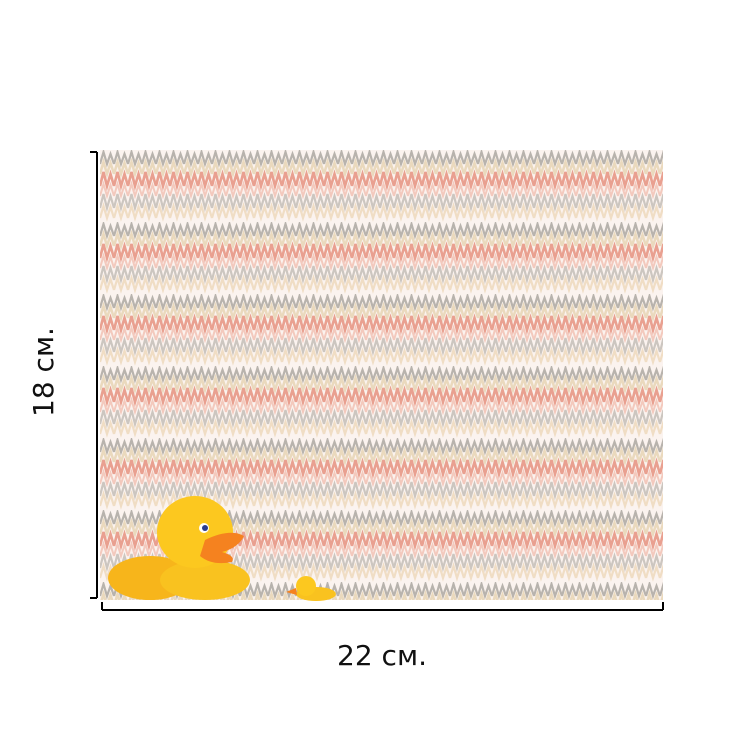  I want to click on big-duck, so click(179, 548).